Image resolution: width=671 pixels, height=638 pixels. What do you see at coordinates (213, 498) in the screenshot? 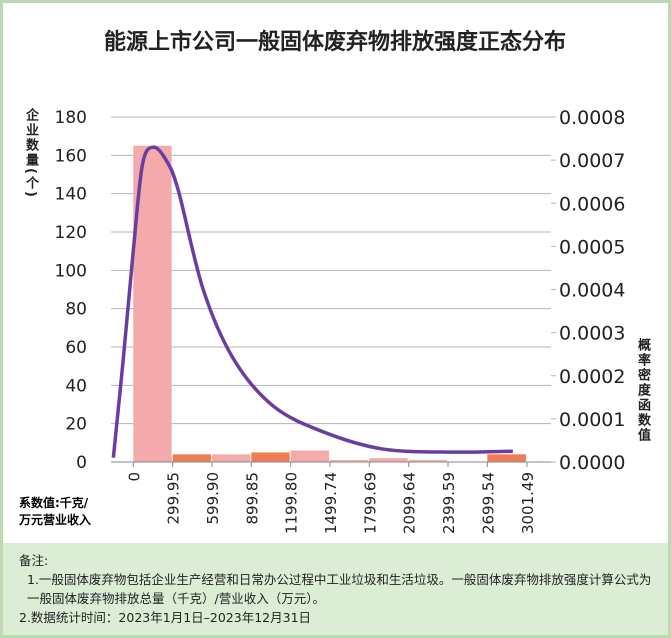
I see `x-tick-label: 599.90` at bounding box center [213, 498].